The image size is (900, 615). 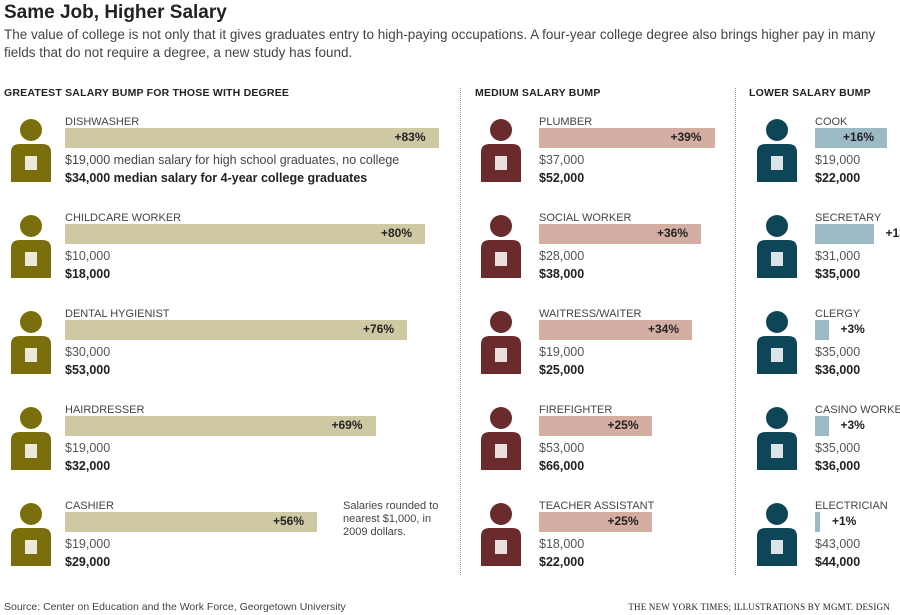 What do you see at coordinates (88, 352) in the screenshot?
I see `hs-salary: $30,000` at bounding box center [88, 352].